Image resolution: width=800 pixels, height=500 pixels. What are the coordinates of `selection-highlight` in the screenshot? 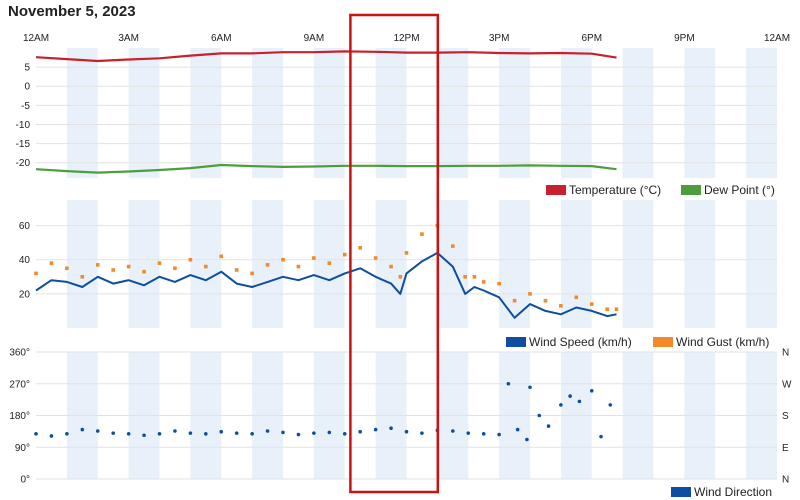 It's located at (394, 253).